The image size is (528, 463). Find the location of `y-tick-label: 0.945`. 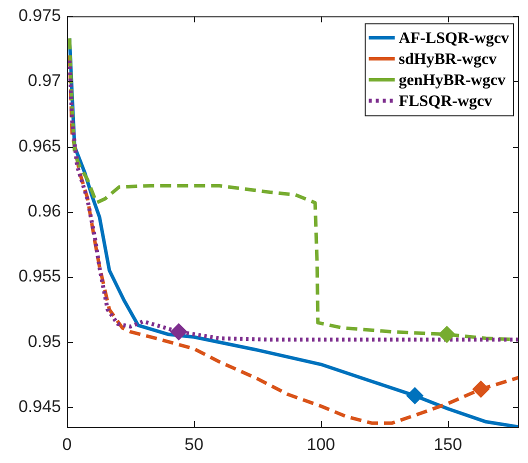

y-tick-label: 0.945 is located at coordinates (39, 406).